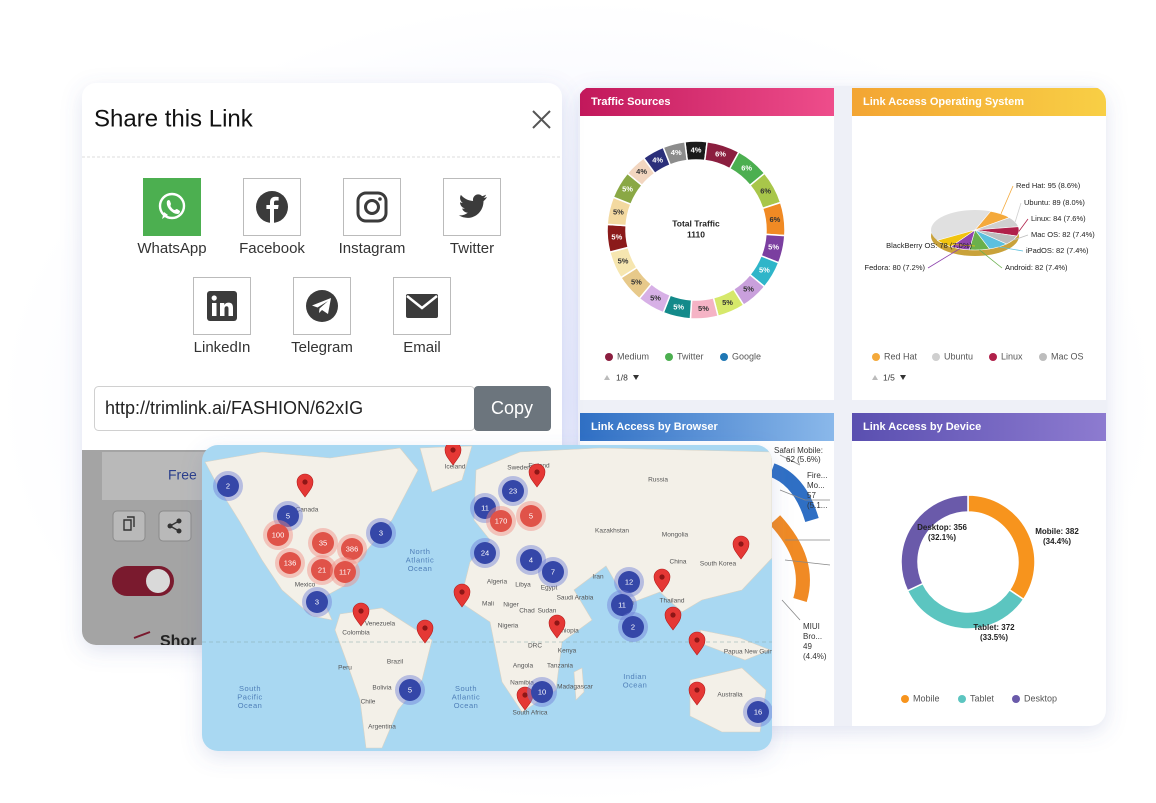  What do you see at coordinates (752, 652) in the screenshot?
I see `country-label: Papua New Guinea` at bounding box center [752, 652].